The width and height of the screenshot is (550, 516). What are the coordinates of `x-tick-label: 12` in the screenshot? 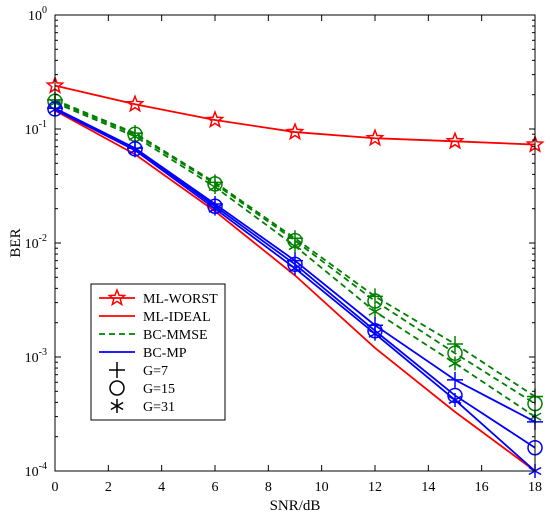 It's located at (375, 487).